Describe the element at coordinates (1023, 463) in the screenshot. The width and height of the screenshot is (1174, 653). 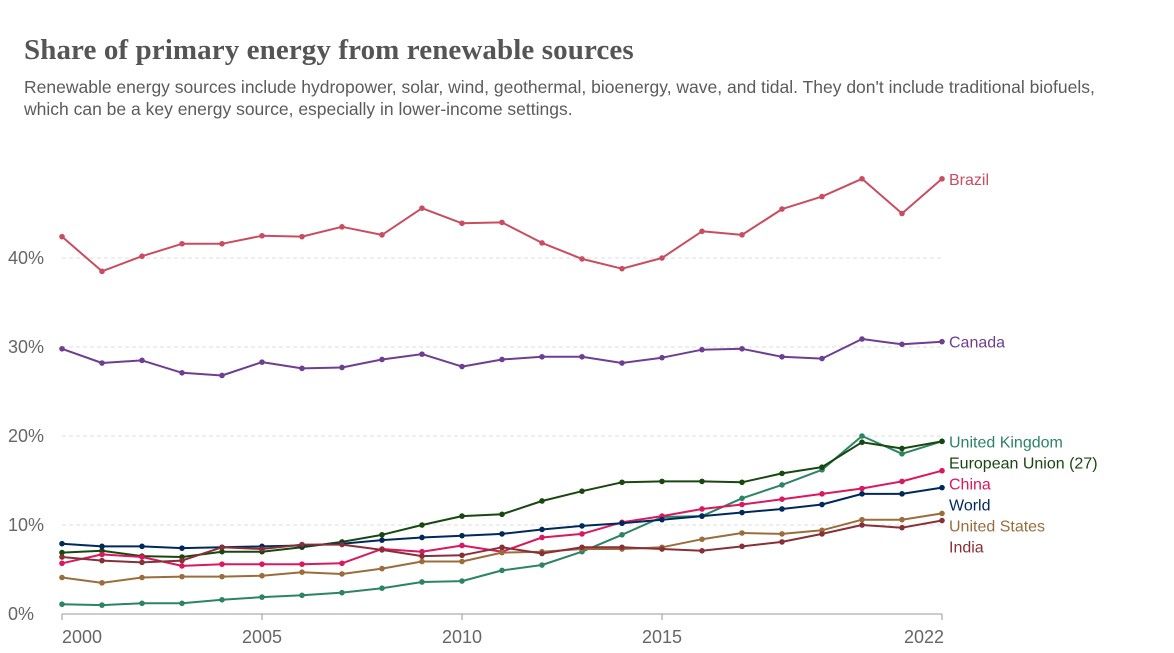
I see `series-label: European Union (27)` at that location.